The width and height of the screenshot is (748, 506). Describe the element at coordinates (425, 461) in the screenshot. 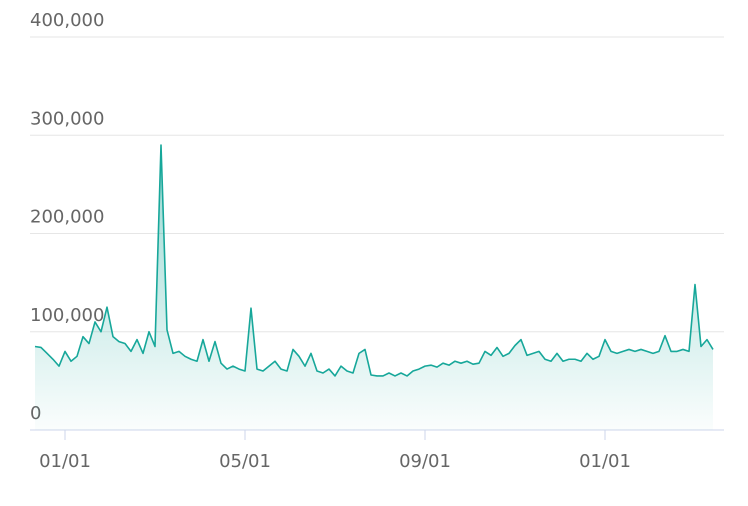

I see `x-tick-label: 09/01` at that location.